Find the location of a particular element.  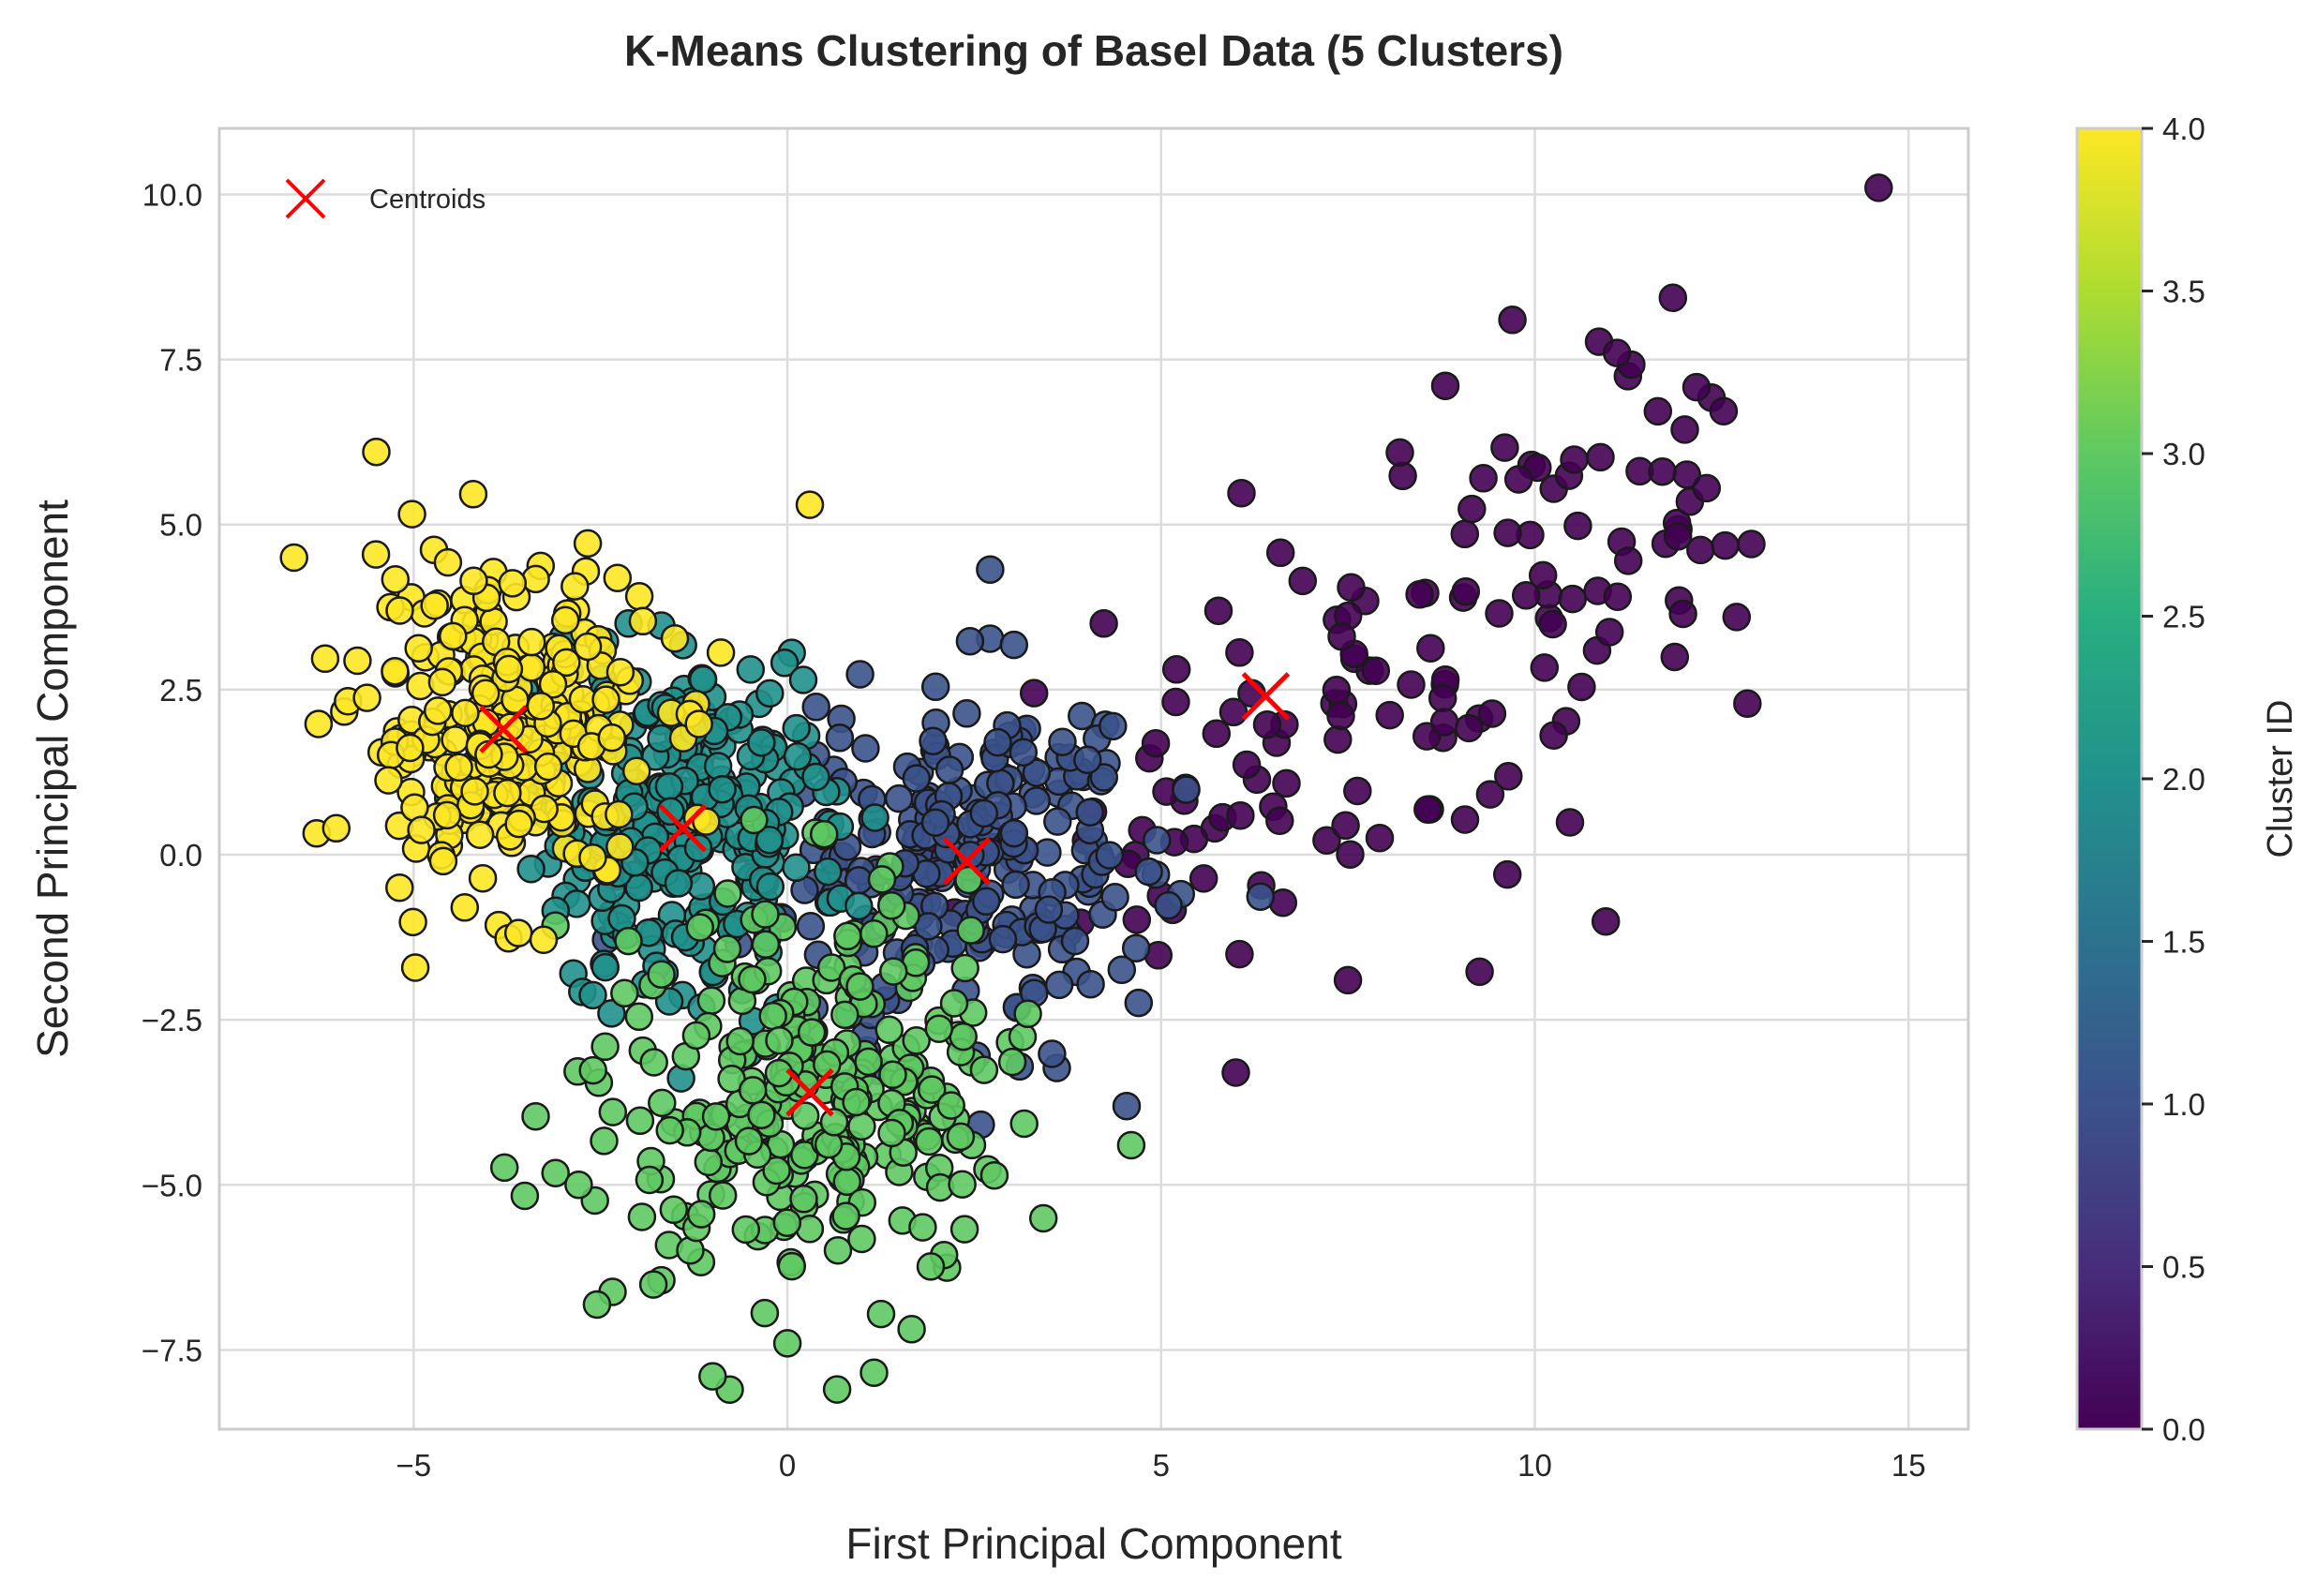

y-tick-label: 7.5 is located at coordinates (180, 361).